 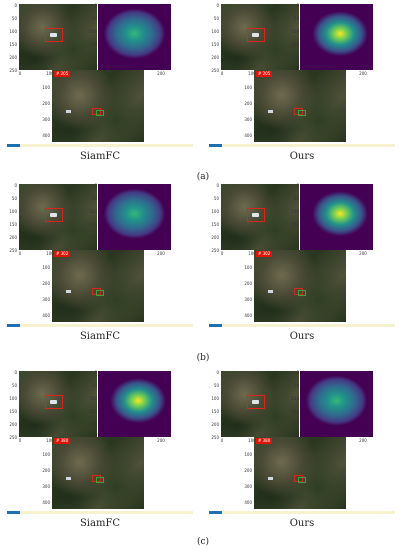 I want to click on subfigure-label: (a), so click(x=203, y=177).